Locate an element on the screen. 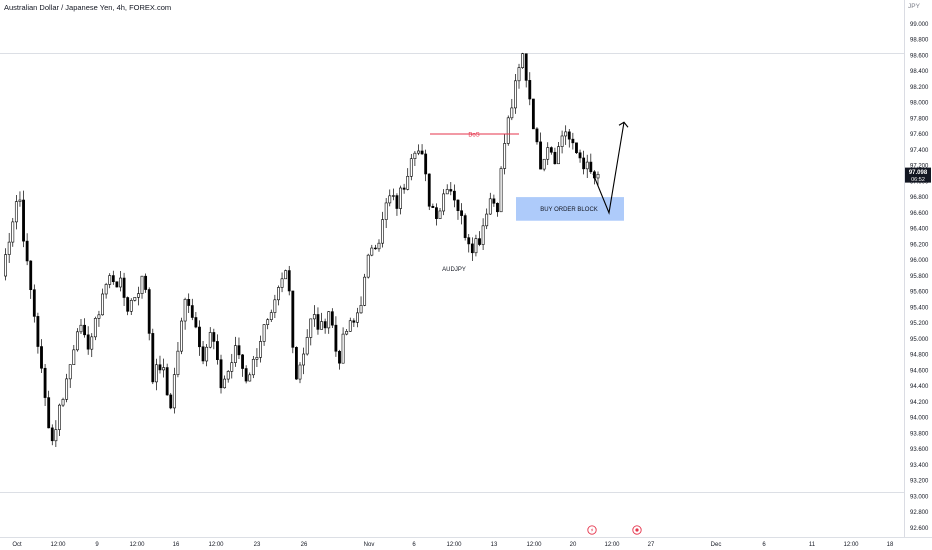 The height and width of the screenshot is (550, 932). x-tick-label: 6 is located at coordinates (414, 545).